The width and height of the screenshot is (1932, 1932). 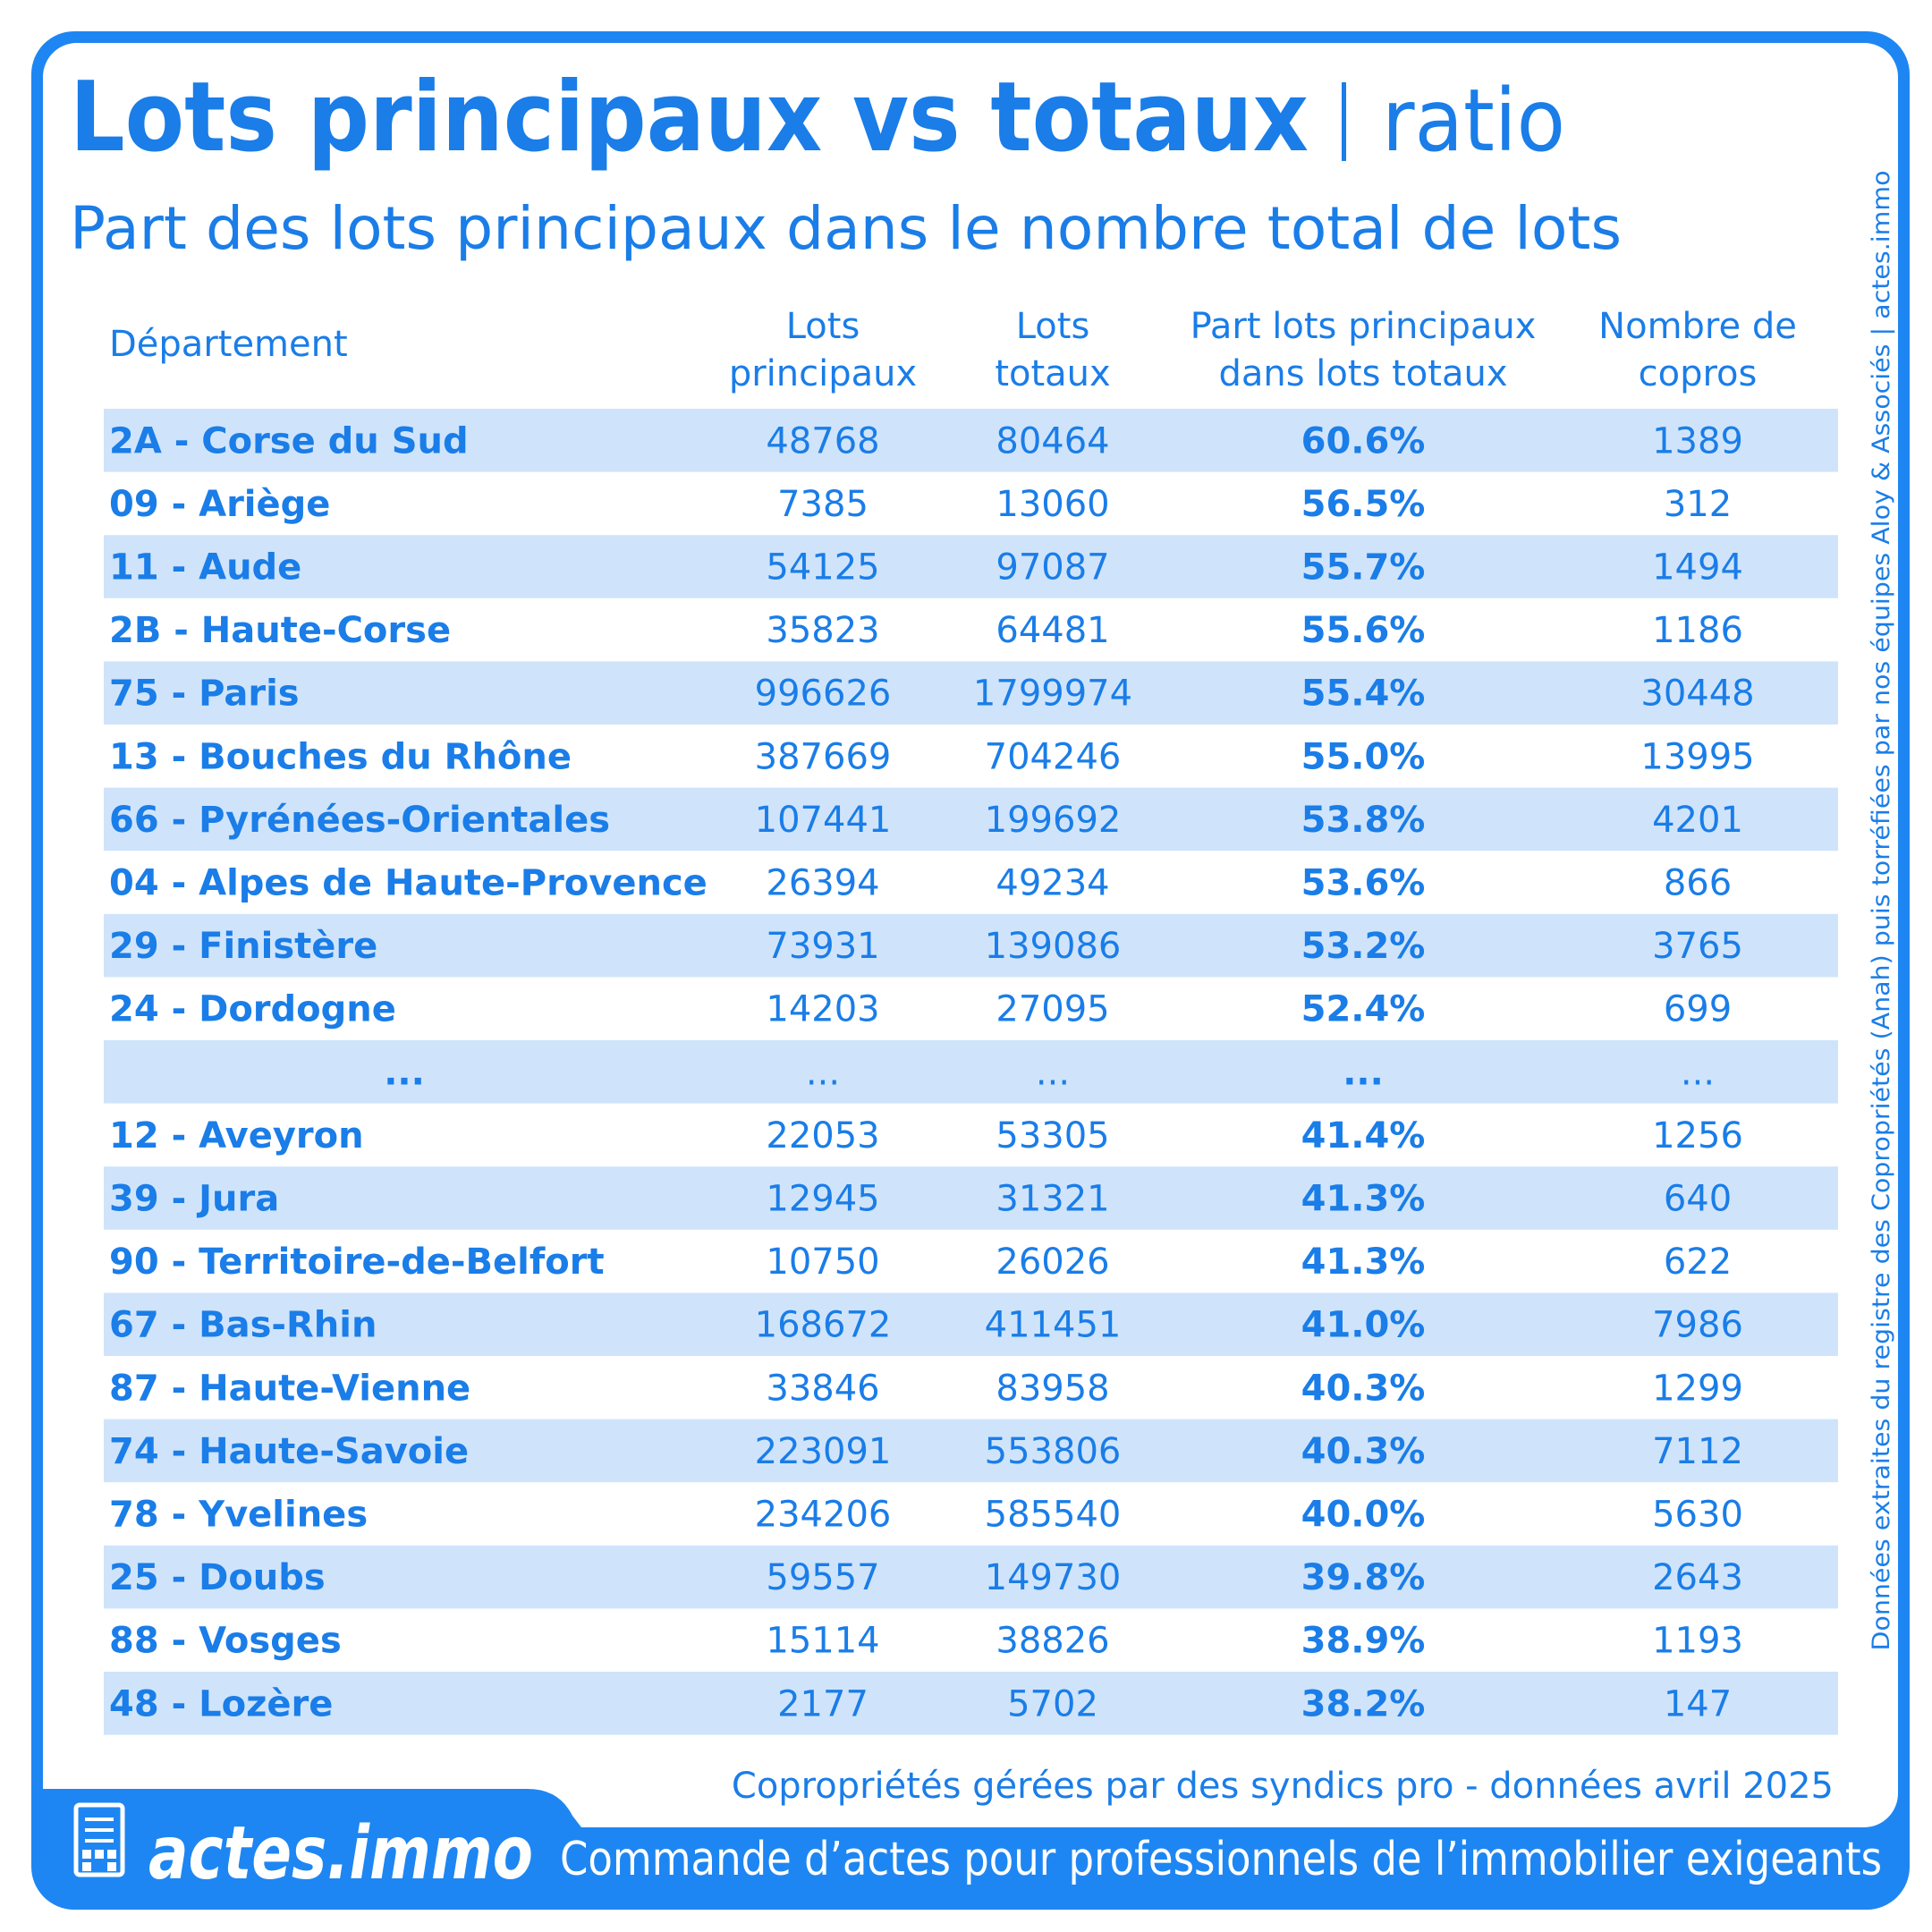 What do you see at coordinates (1363, 946) in the screenshot?
I see `cell: 53.2%` at bounding box center [1363, 946].